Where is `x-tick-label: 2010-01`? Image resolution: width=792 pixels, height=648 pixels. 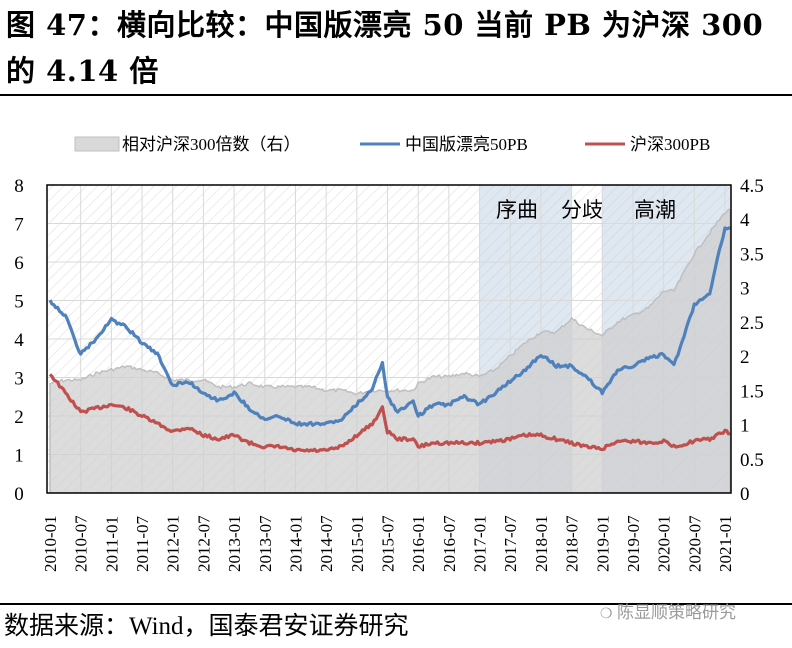 x-tick-label: 2010-01 is located at coordinates (50, 543).